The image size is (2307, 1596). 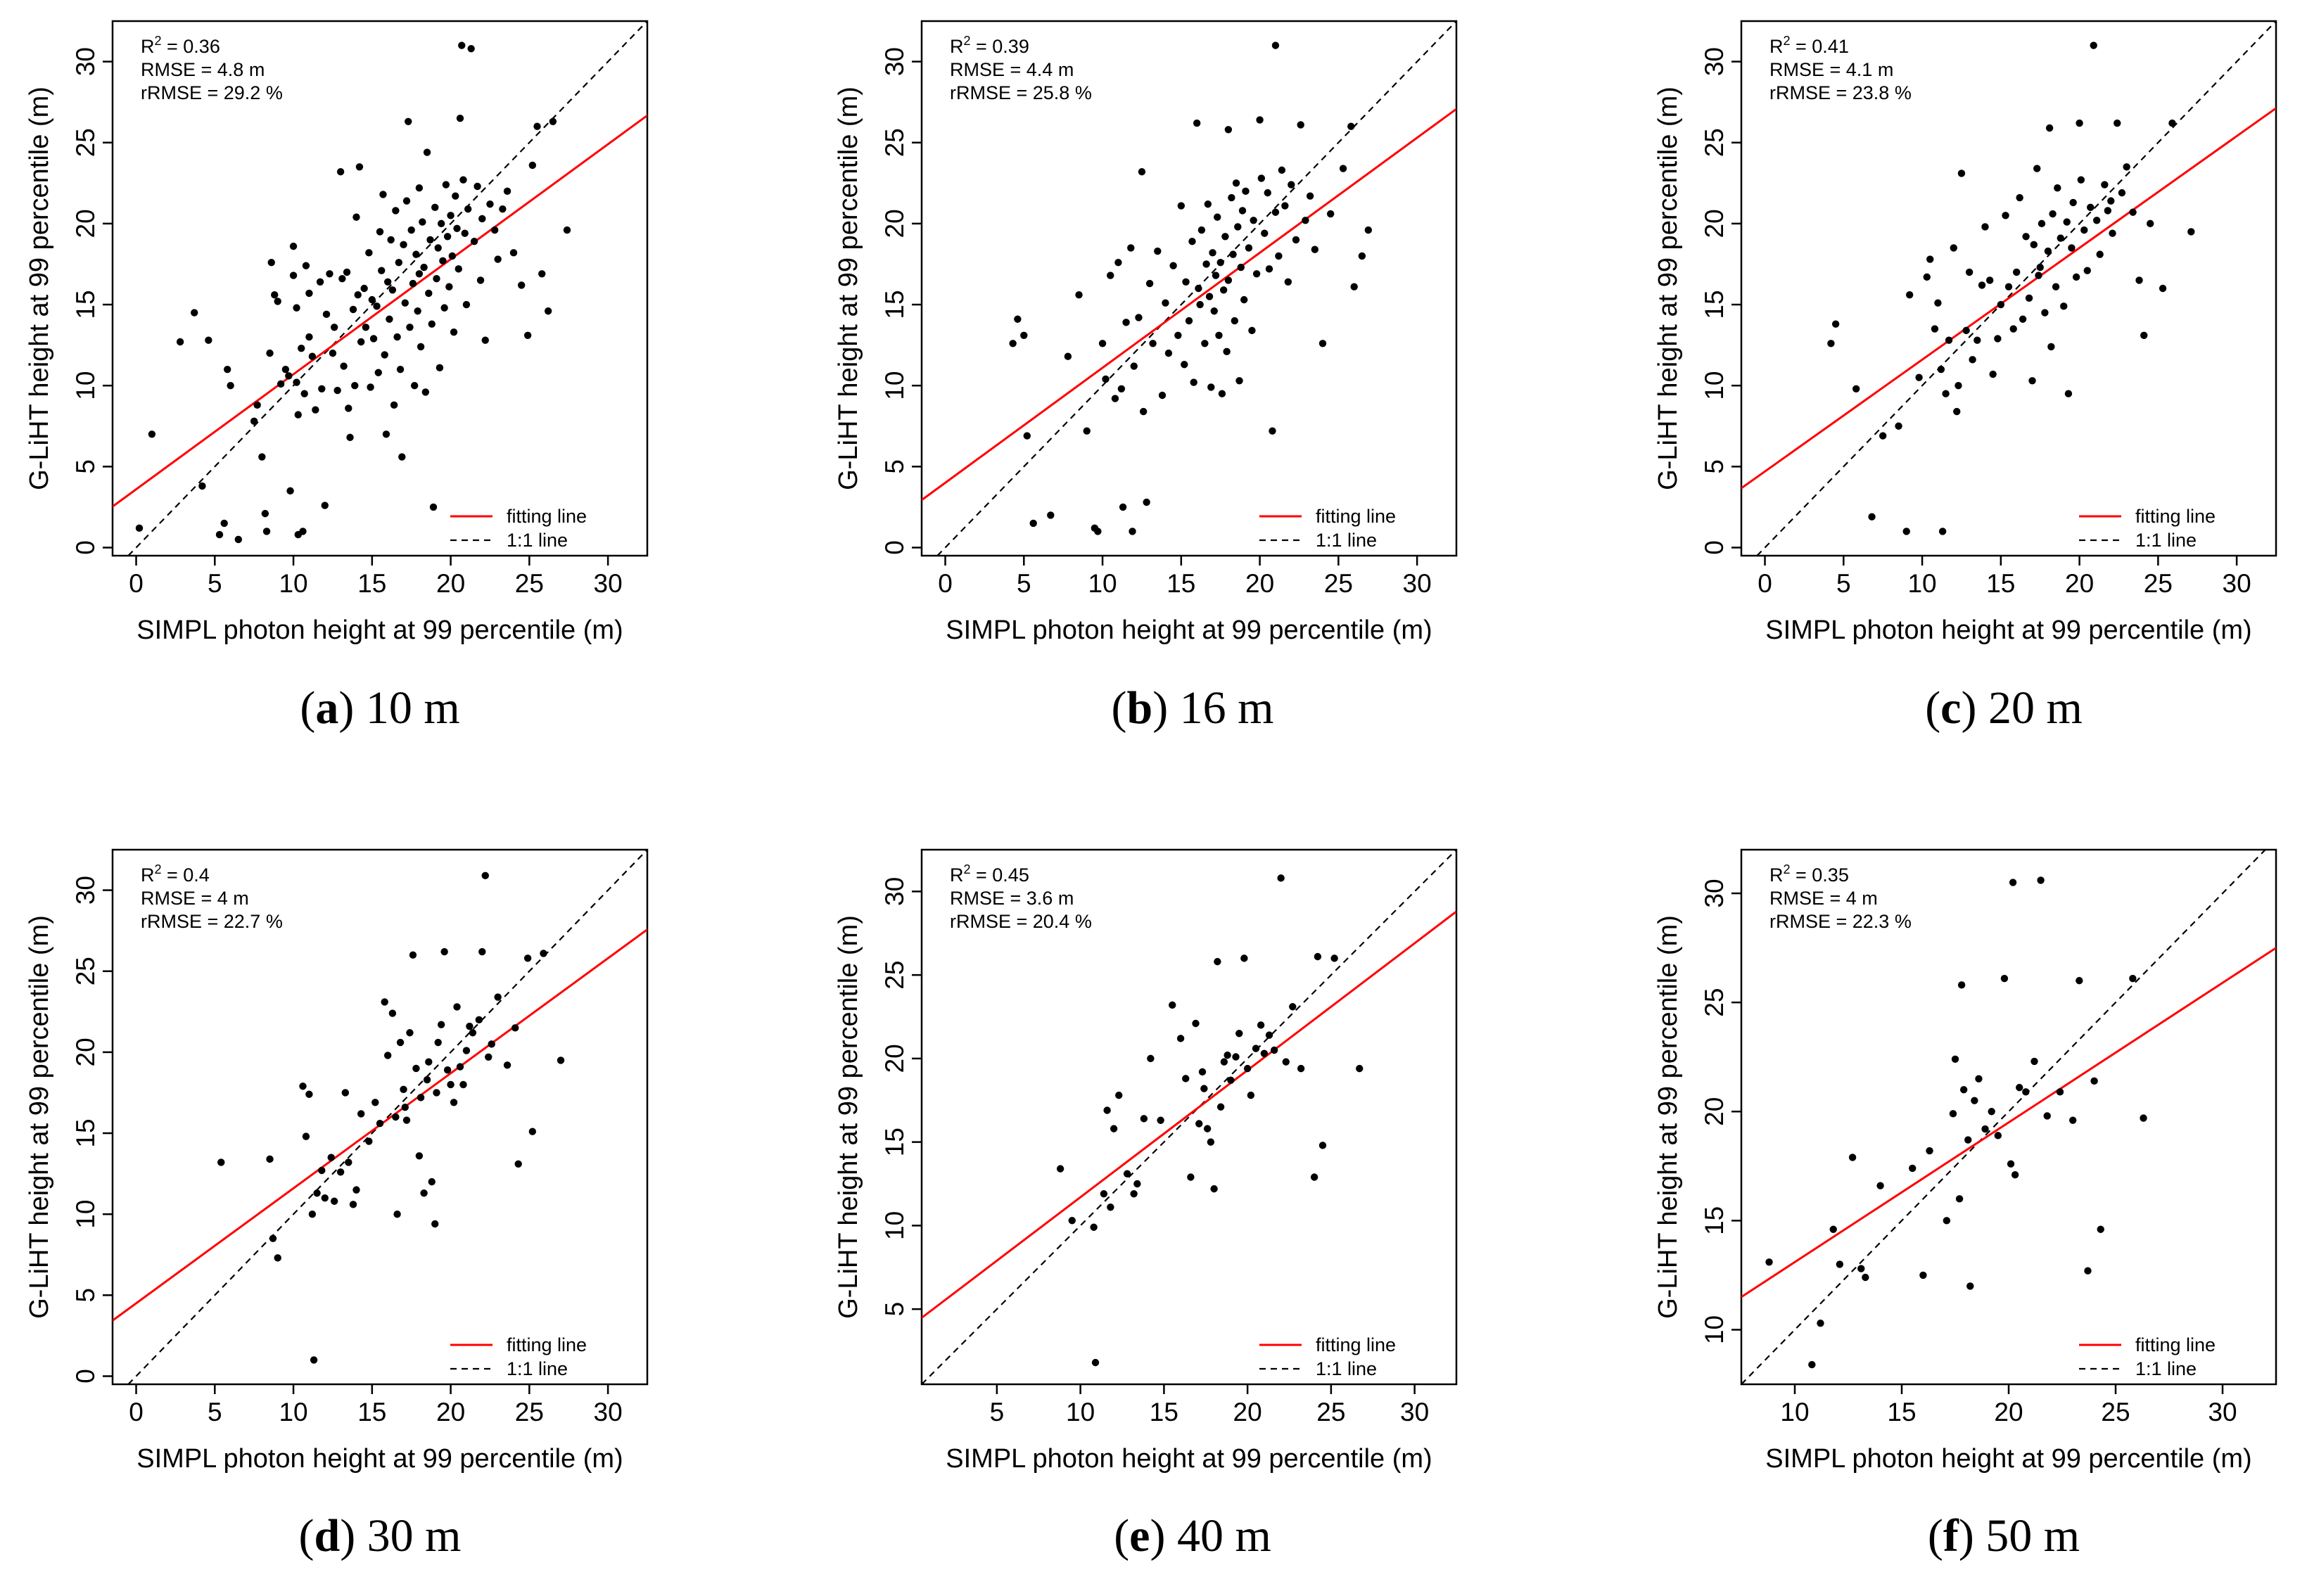 I want to click on panel-caption: (d) 30 m, so click(x=380, y=1536).